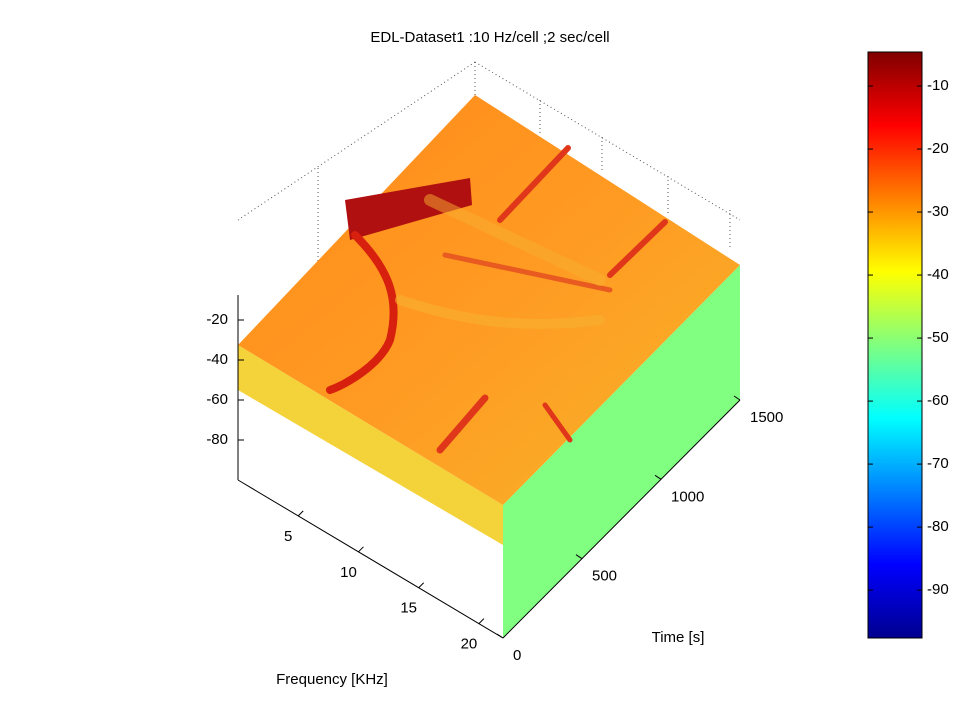  Describe the element at coordinates (370, 445) in the screenshot. I see `surface-front-edge` at that location.